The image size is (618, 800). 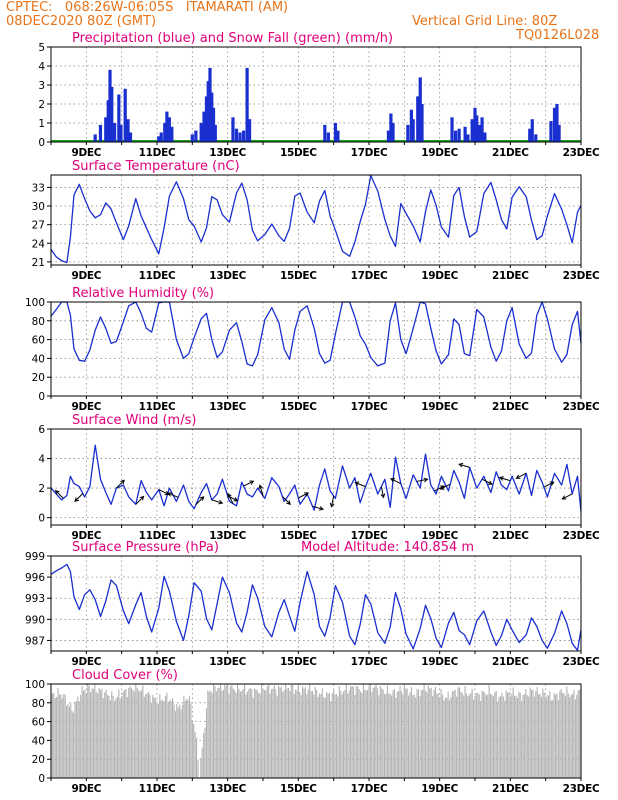 What do you see at coordinates (510, 407) in the screenshot?
I see `rh-xtick-label: 21DEC` at bounding box center [510, 407].